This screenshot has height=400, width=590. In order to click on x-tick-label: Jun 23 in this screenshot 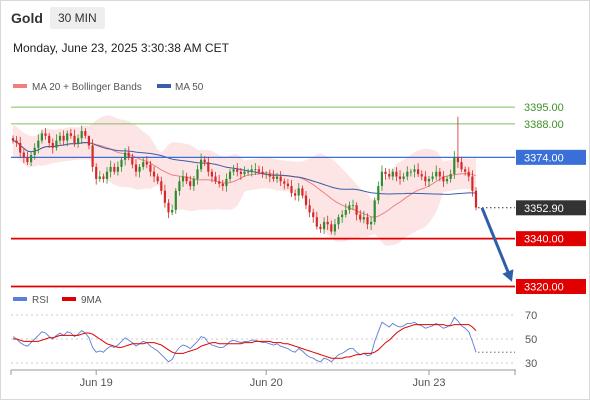, I will do `click(428, 383)`.